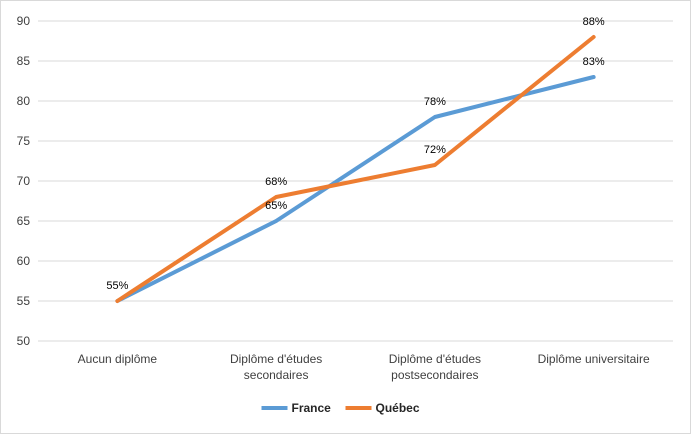 Image resolution: width=691 pixels, height=434 pixels. What do you see at coordinates (435, 150) in the screenshot?
I see `data-label: 72%` at bounding box center [435, 150].